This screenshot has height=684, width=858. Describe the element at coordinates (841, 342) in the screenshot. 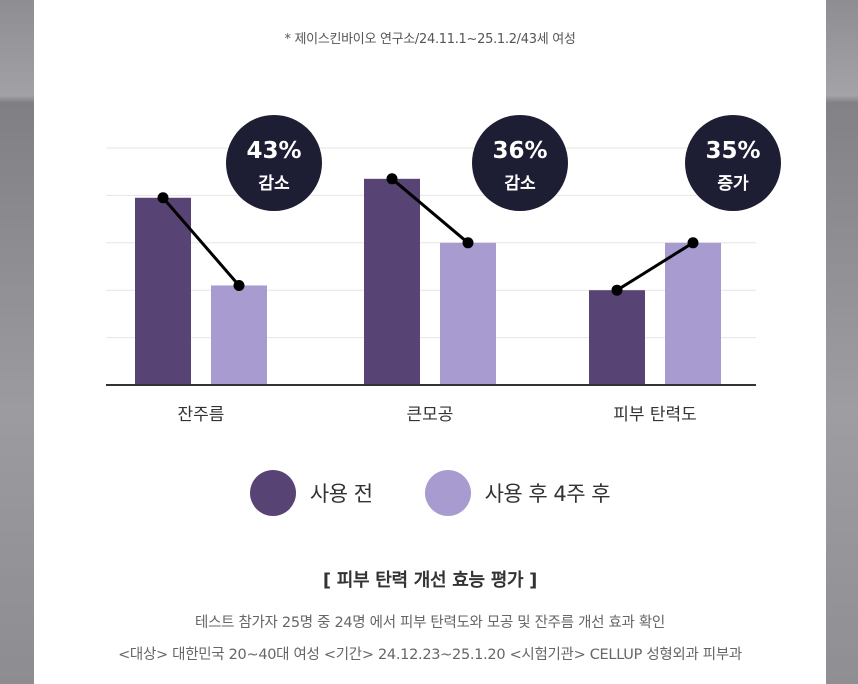

I see `right-background-strip` at that location.